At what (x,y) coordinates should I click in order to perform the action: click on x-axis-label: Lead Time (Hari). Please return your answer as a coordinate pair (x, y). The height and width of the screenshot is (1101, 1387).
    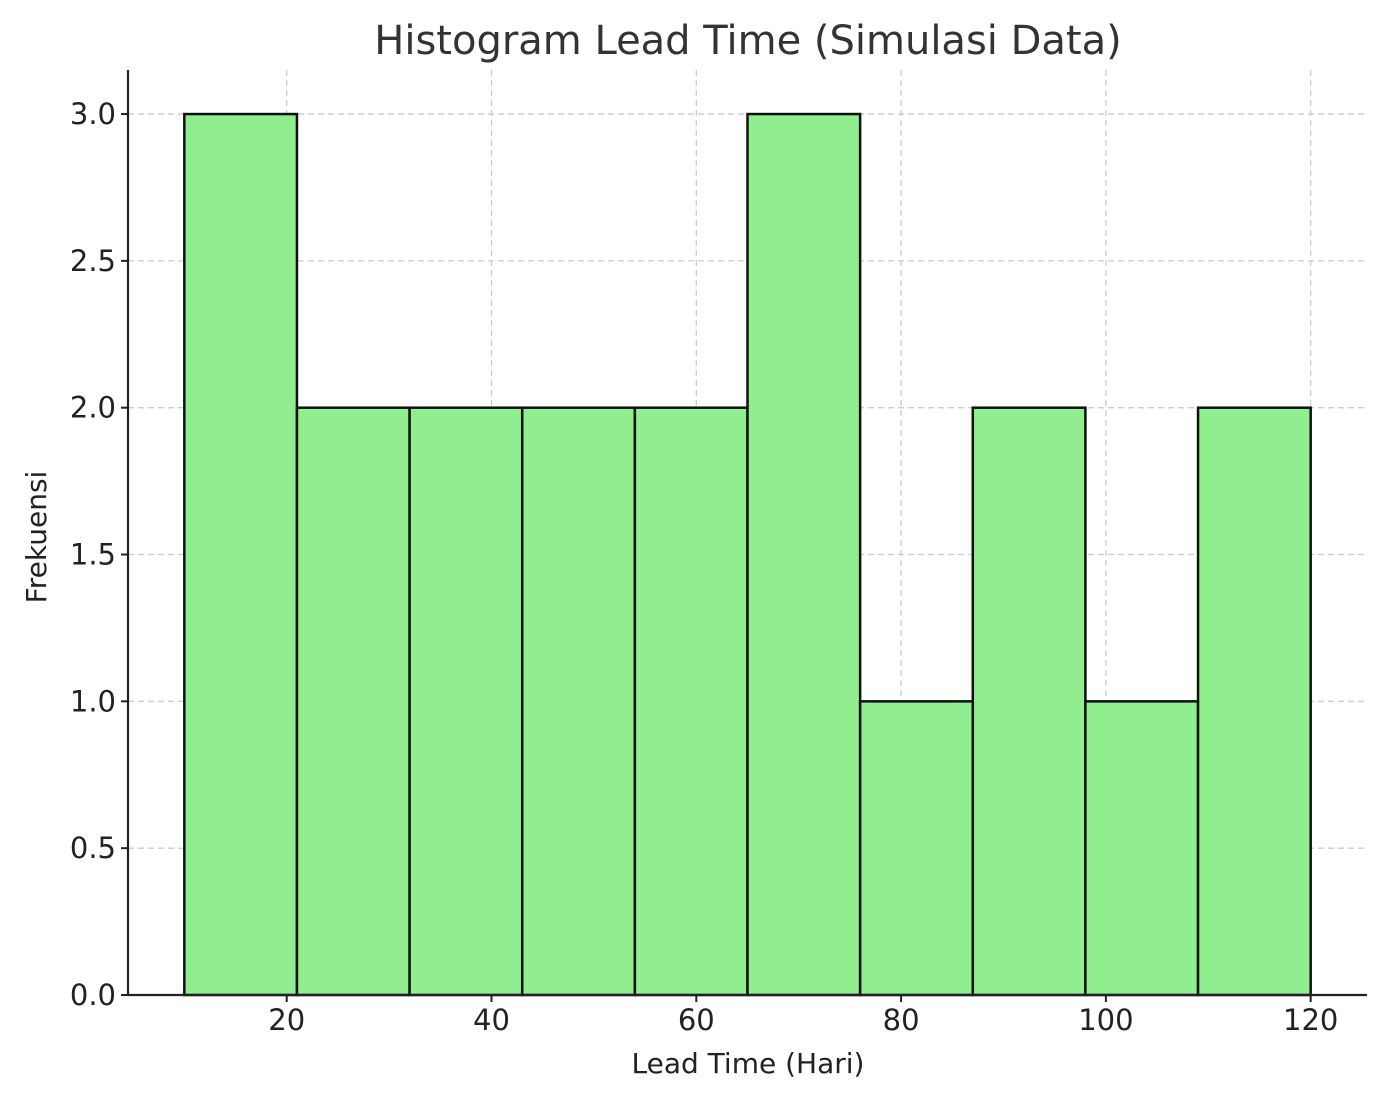
    Looking at the image, I should click on (748, 1063).